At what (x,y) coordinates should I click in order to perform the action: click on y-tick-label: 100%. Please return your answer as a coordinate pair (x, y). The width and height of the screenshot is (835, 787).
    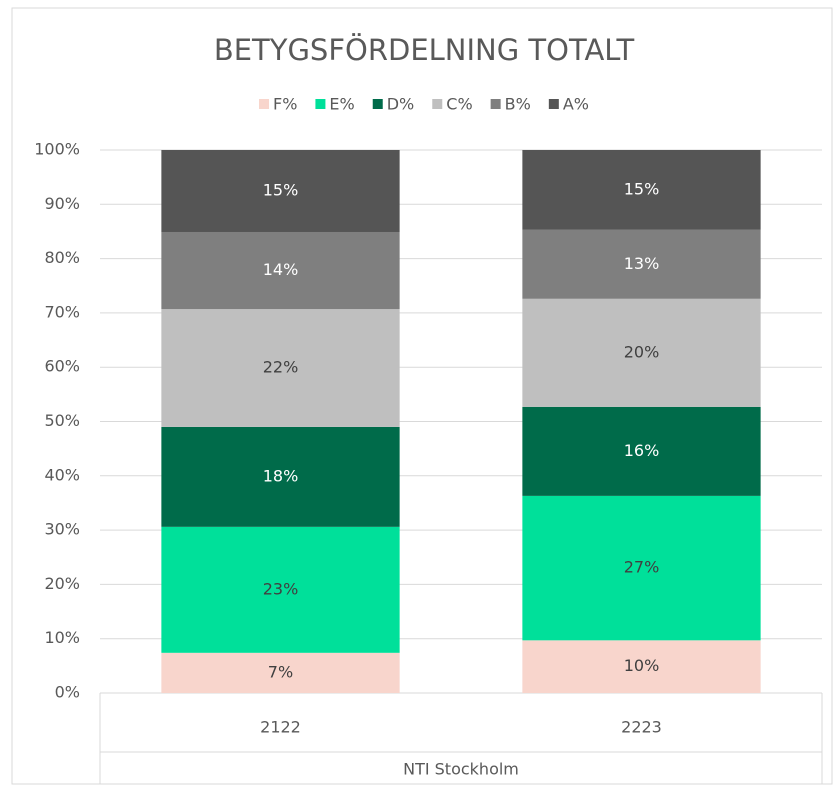
    Looking at the image, I should click on (57, 149).